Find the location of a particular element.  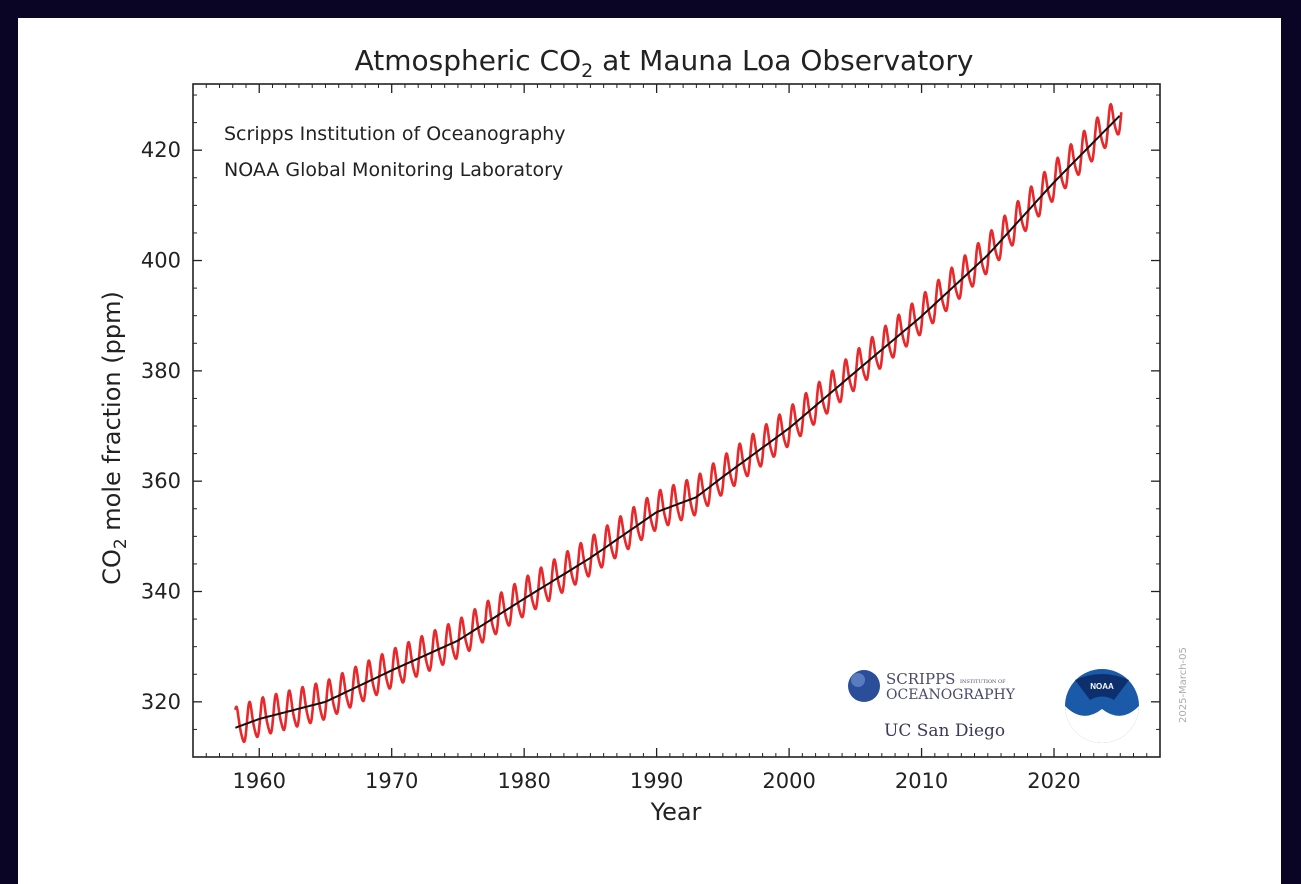

annotation-scripps: Scripps Institution of Oceanography is located at coordinates (394, 134).